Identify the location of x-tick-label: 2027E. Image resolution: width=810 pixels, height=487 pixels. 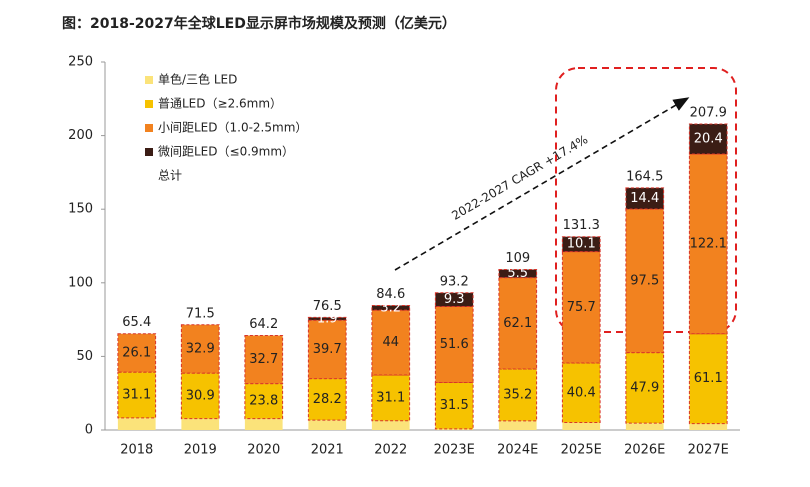
(708, 450).